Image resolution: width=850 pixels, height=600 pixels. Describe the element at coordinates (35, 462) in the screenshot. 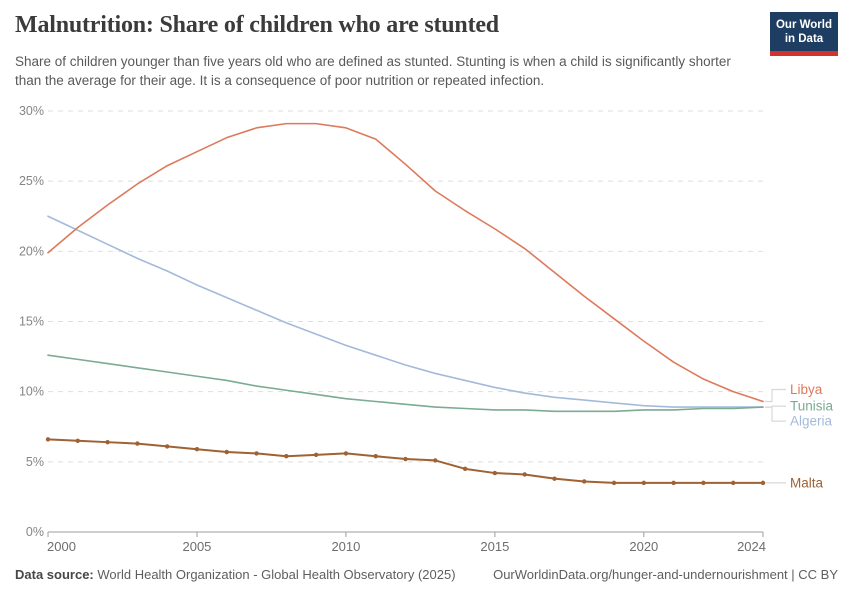

I see `y-axis-label-5: 5%` at that location.